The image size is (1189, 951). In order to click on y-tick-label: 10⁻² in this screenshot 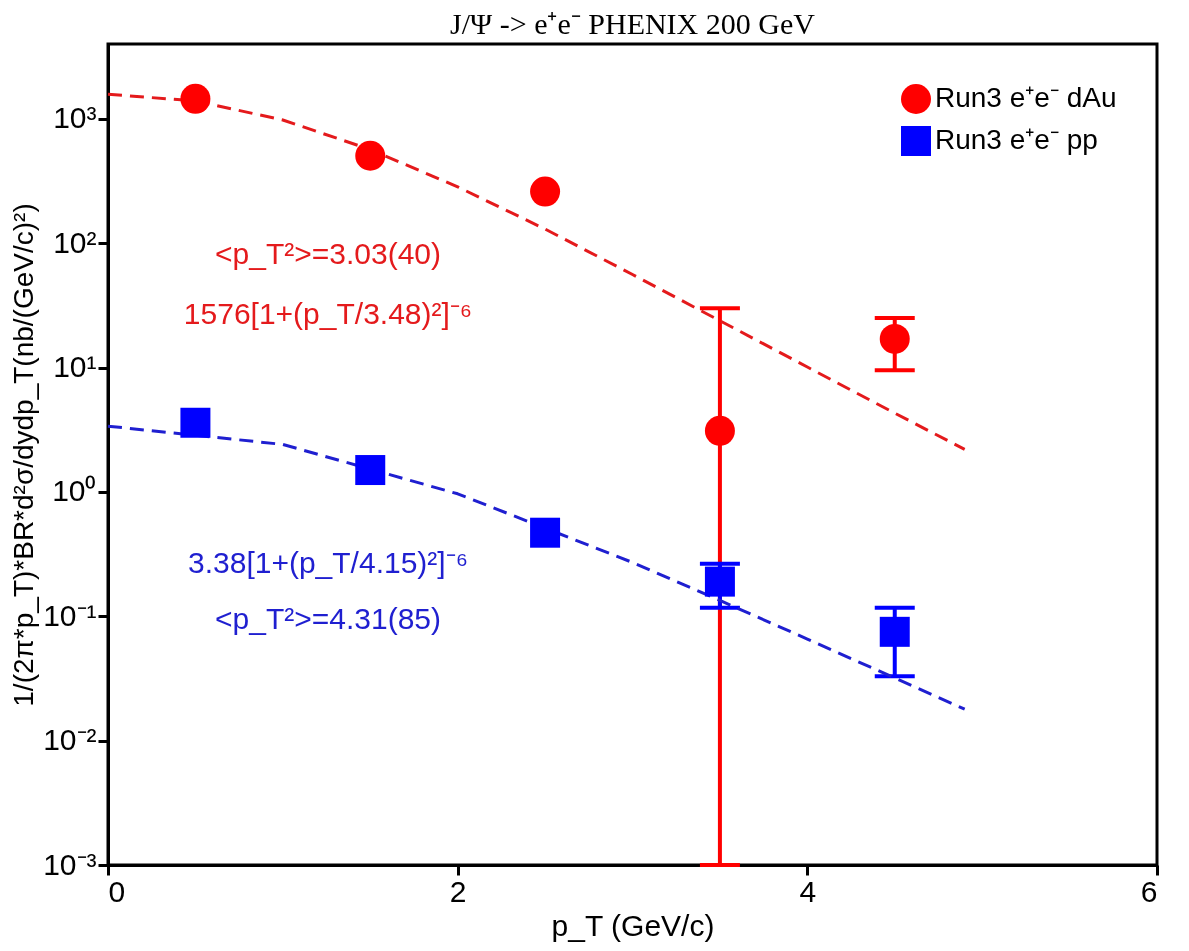, I will do `click(70, 740)`.